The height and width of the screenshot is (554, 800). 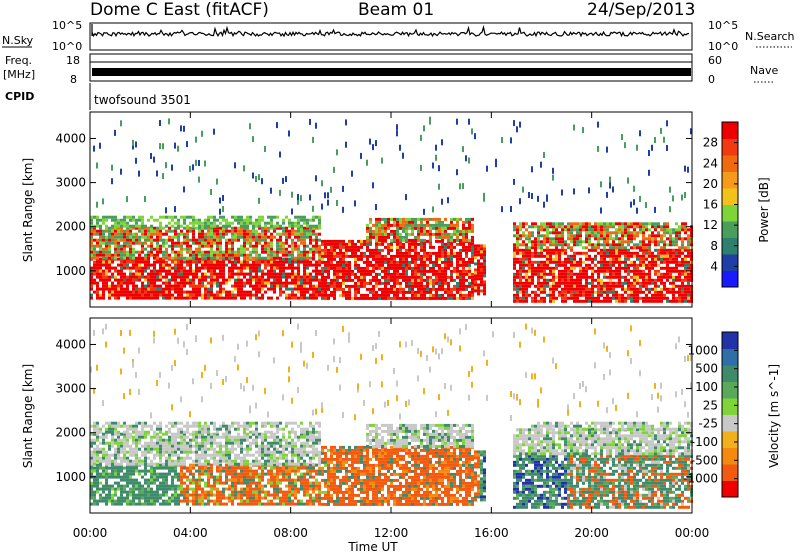 What do you see at coordinates (70, 138) in the screenshot?
I see `y-tick-label: 4000` at bounding box center [70, 138].